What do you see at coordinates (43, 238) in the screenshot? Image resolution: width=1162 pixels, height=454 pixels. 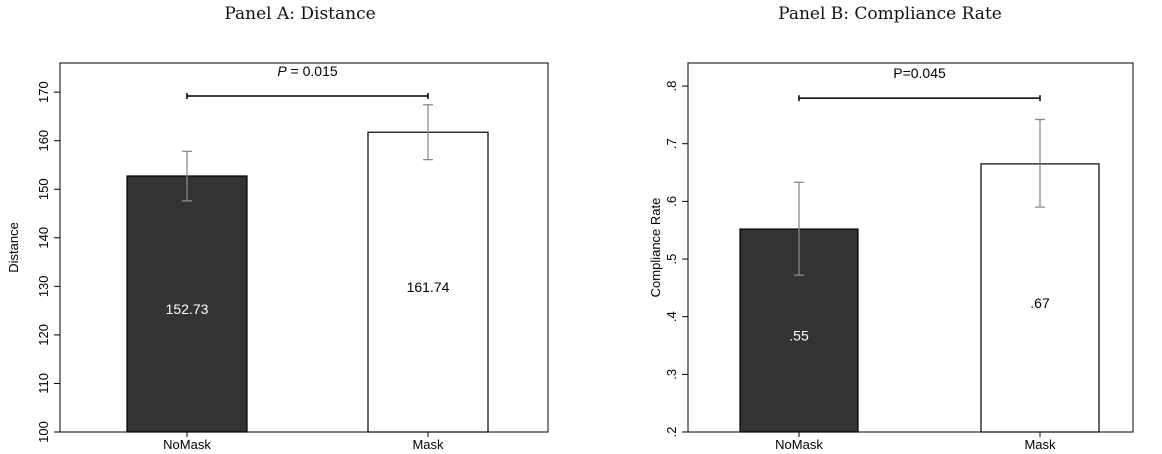 I see `y-tick-label: 140` at bounding box center [43, 238].